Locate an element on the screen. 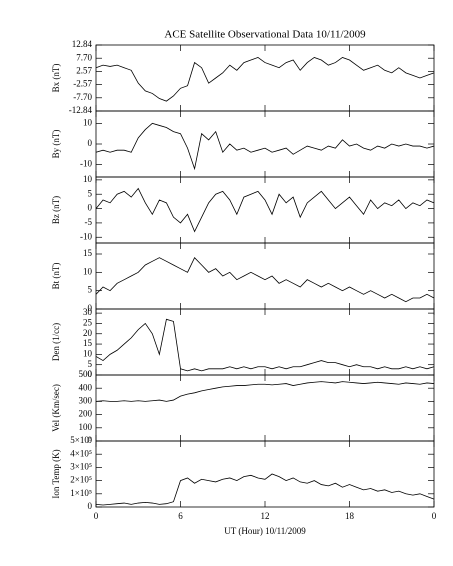  y-tick-label: 100 is located at coordinates (86, 427).